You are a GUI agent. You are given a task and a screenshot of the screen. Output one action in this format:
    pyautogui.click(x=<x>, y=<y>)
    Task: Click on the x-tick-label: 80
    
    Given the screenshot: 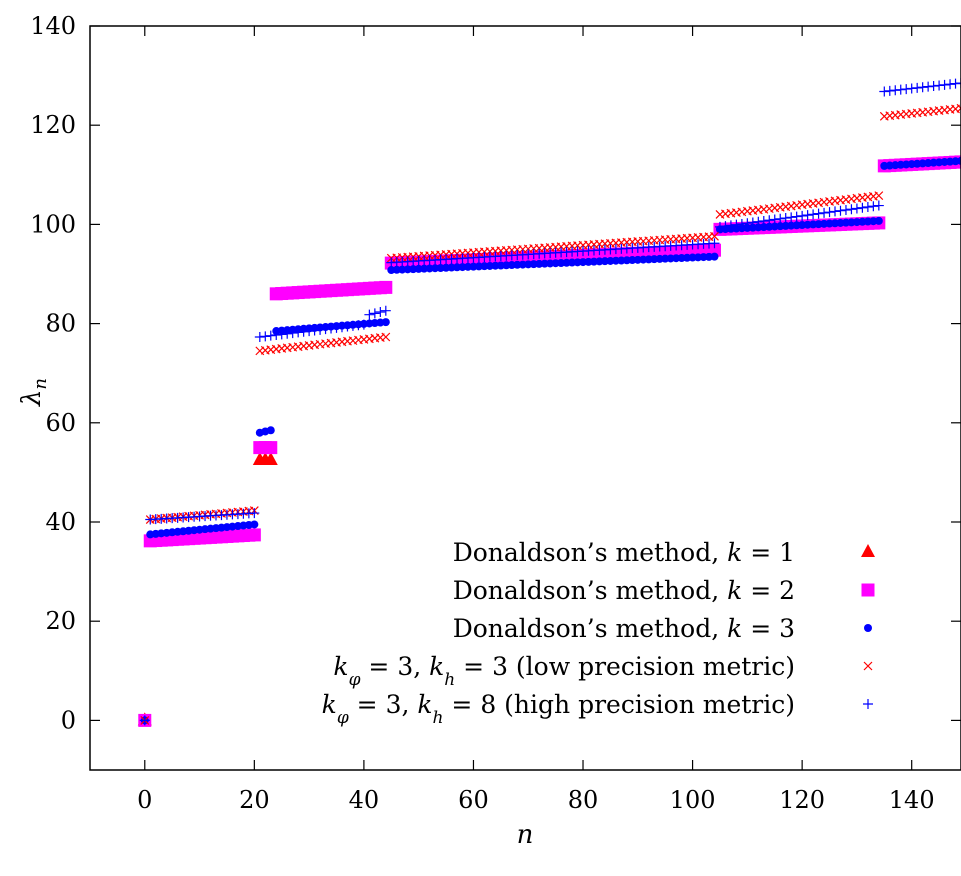 What is the action you would take?
    pyautogui.click(x=583, y=800)
    